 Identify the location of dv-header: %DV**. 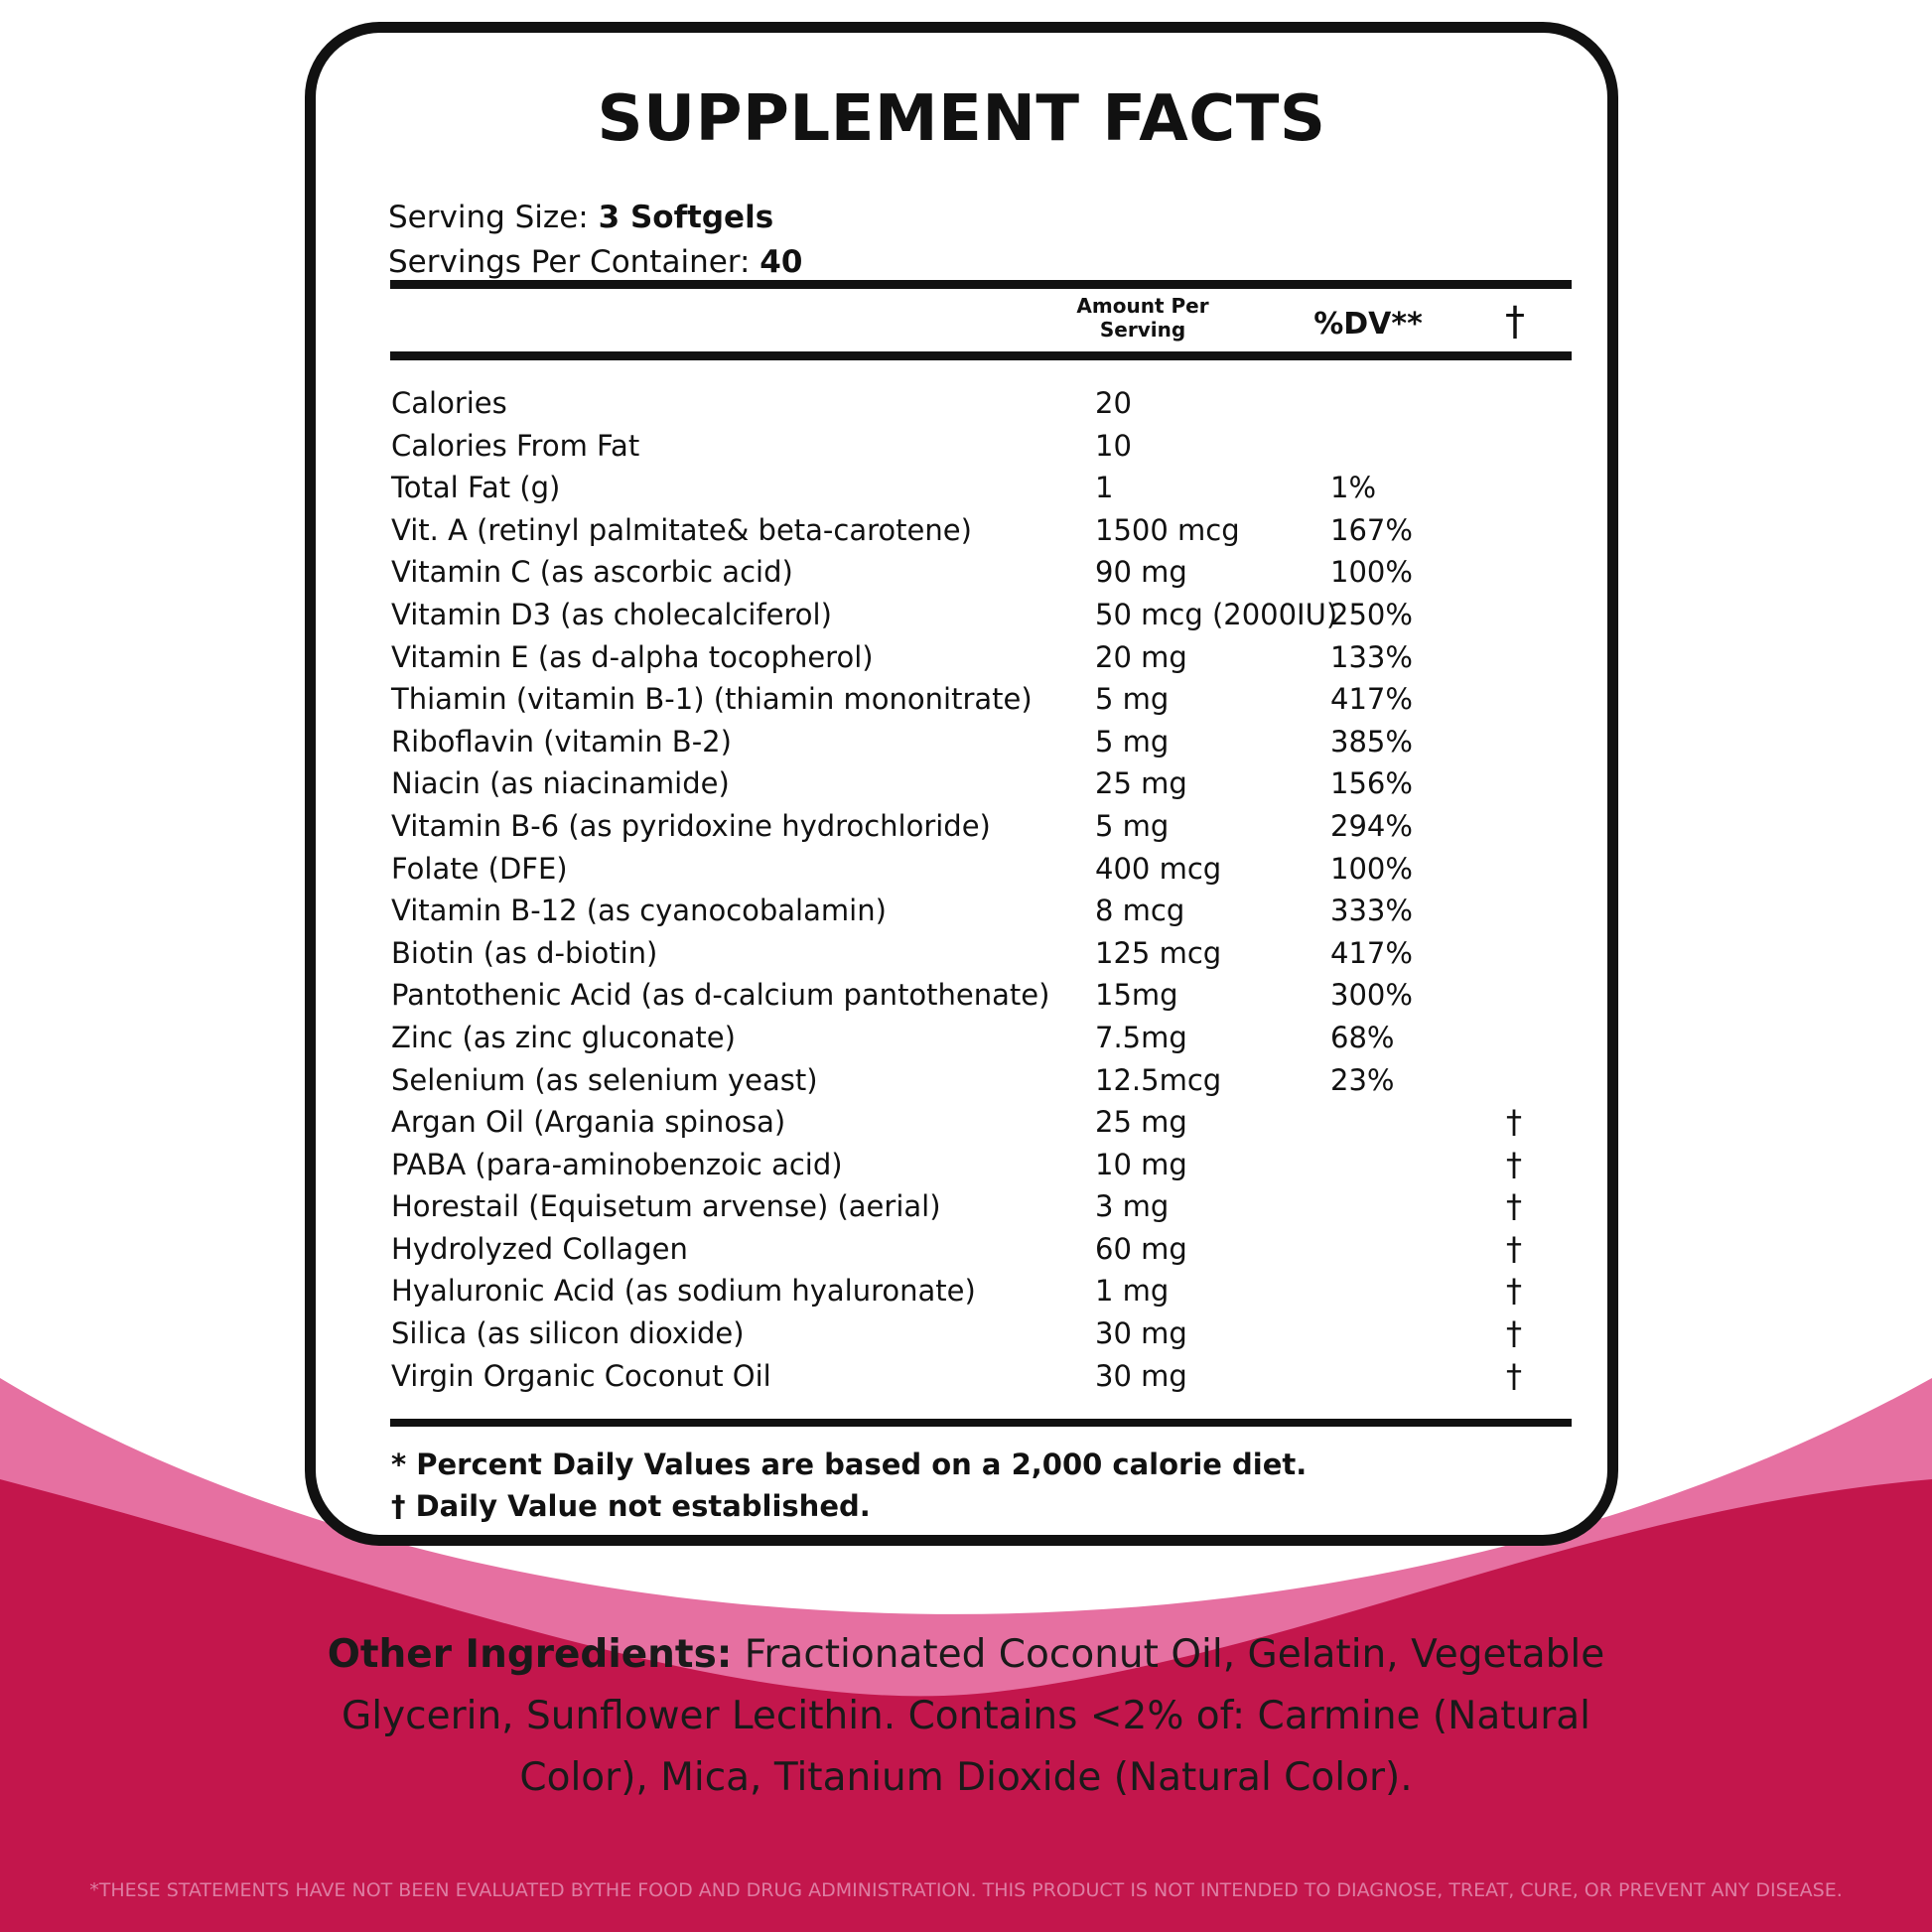
(1368, 324).